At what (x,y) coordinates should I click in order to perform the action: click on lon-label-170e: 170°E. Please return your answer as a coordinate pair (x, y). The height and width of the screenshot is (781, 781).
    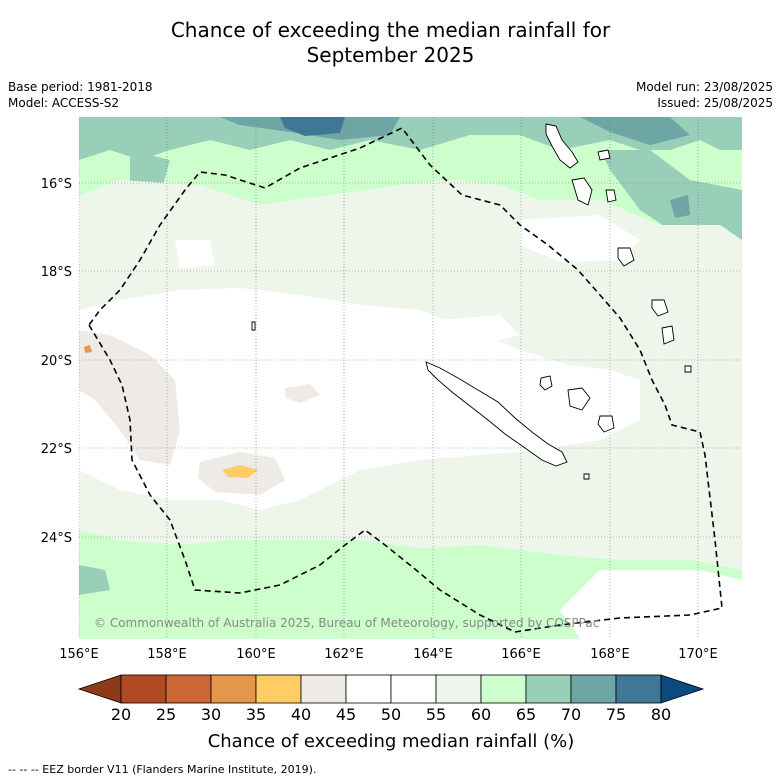
    Looking at the image, I should click on (698, 654).